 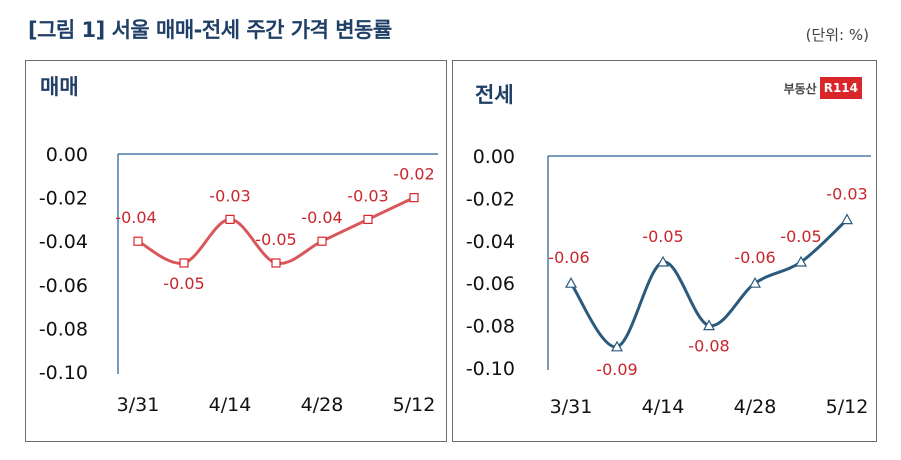 I want to click on r114-logo: 부동산 R114, so click(x=823, y=88).